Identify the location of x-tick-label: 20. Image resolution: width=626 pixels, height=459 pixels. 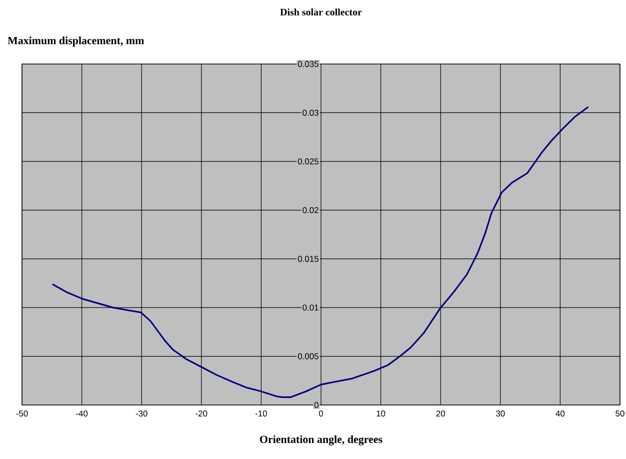
(440, 413).